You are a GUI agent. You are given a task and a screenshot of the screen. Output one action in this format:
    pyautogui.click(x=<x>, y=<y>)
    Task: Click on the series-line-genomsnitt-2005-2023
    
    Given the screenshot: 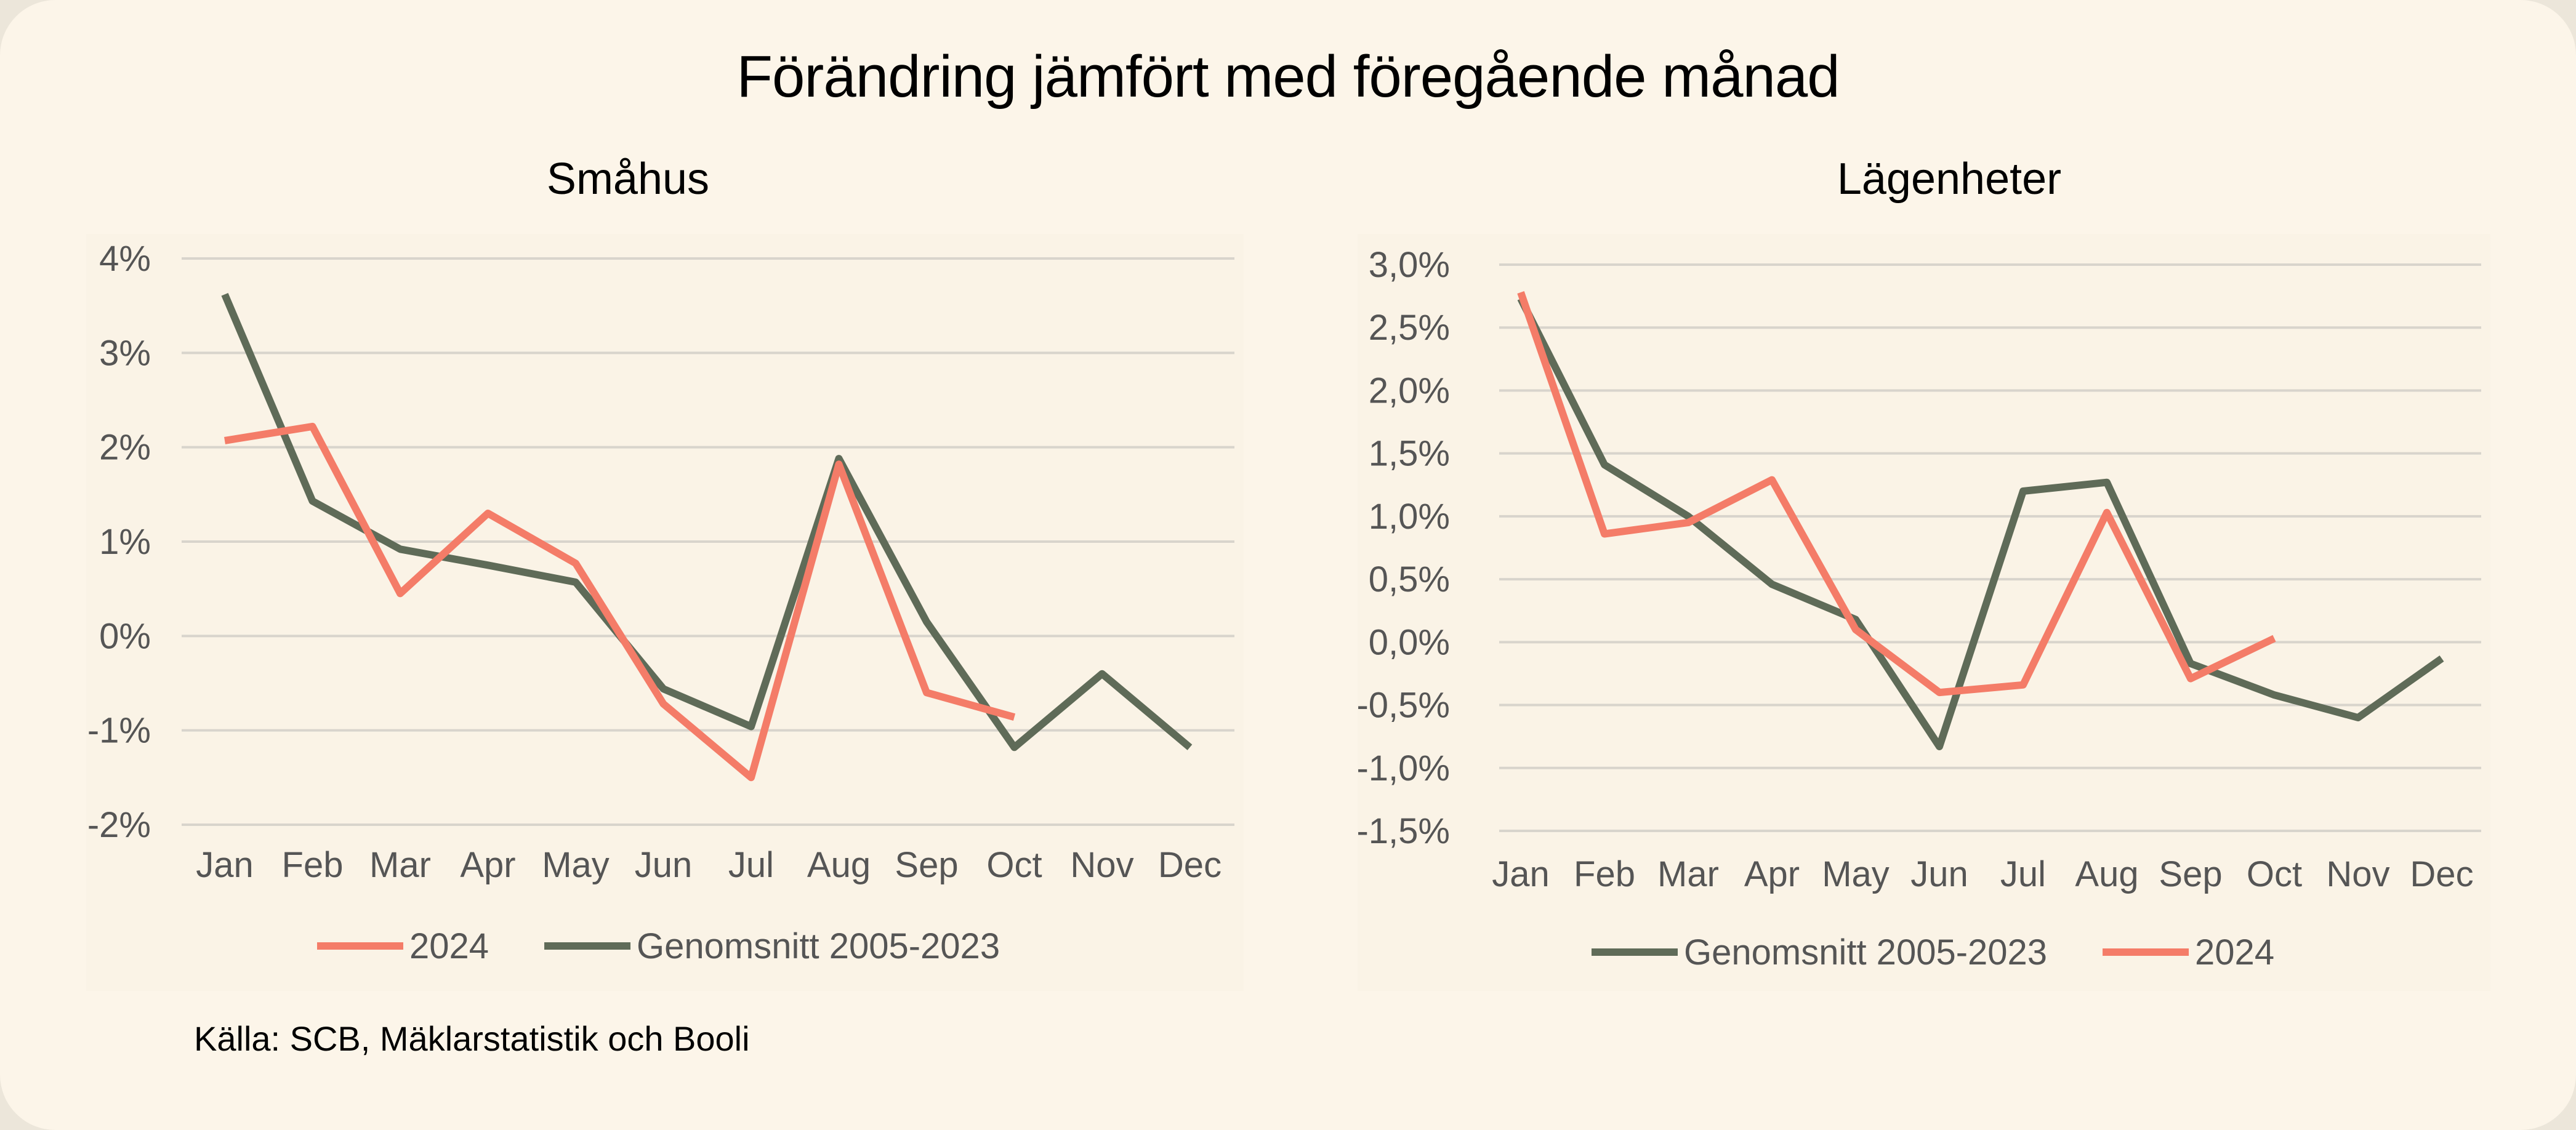 What is the action you would take?
    pyautogui.click(x=1980, y=523)
    